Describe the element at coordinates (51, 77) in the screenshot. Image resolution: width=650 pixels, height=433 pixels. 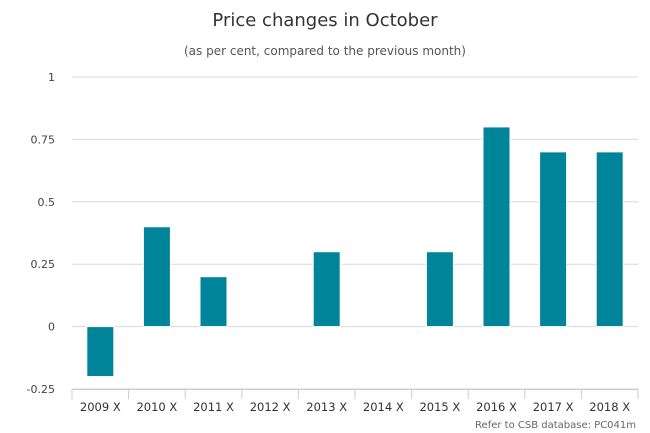
I see `y-tick-label: 1` at that location.